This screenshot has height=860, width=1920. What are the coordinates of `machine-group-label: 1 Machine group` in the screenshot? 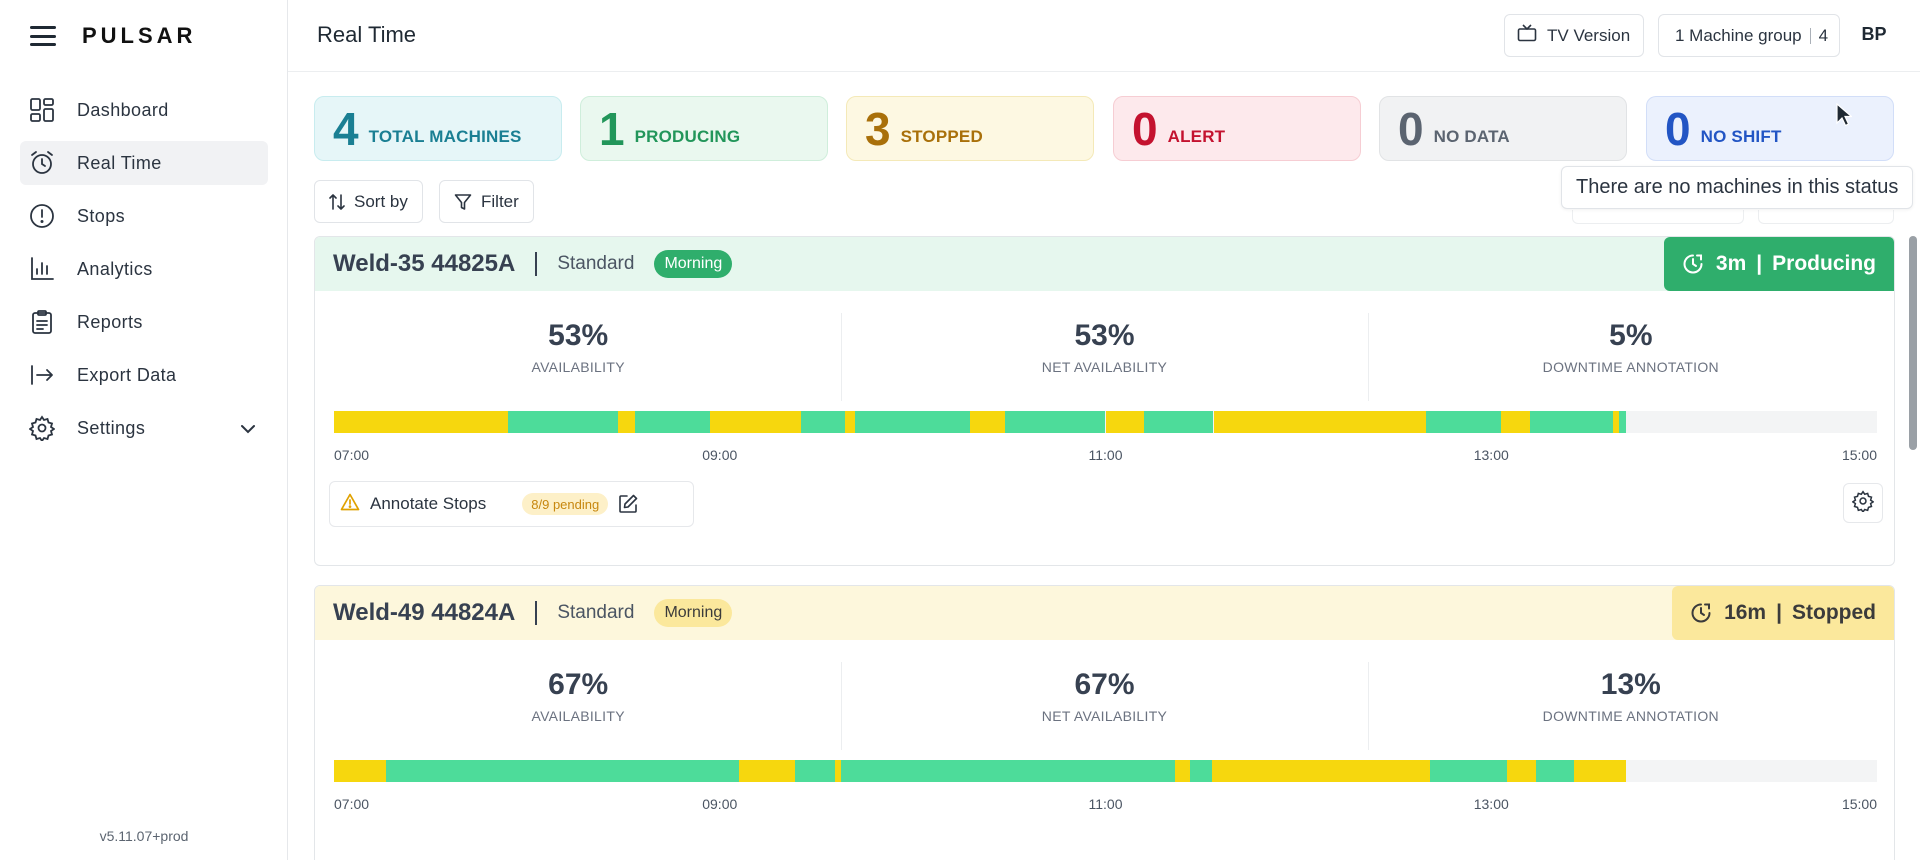 It's located at (1738, 35).